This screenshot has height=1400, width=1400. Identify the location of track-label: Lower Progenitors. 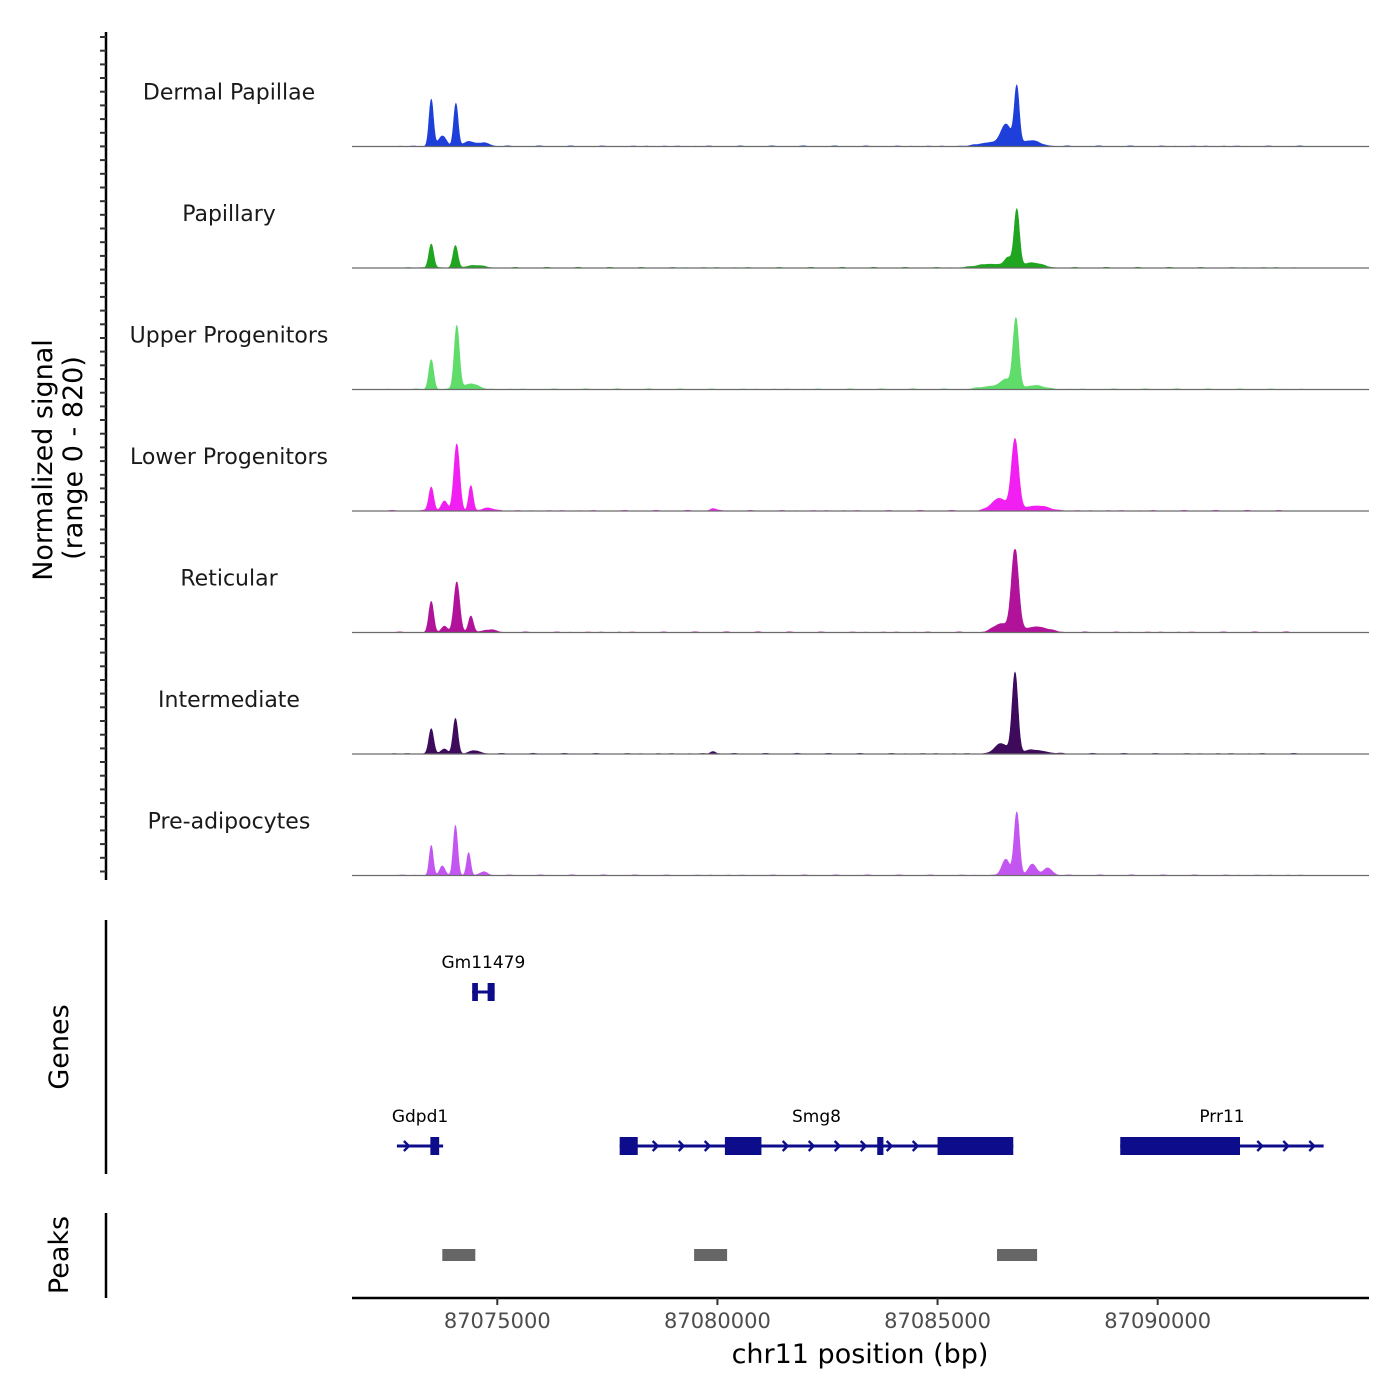
(229, 457).